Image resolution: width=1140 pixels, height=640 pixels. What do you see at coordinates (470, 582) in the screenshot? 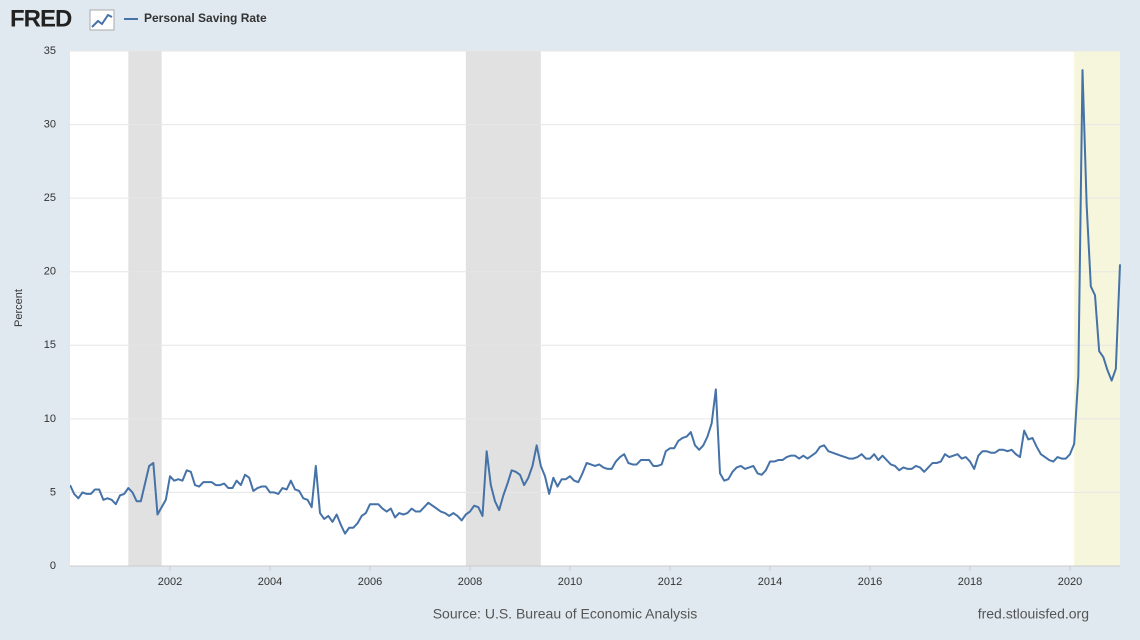
I see `x-tick-label: 2008` at bounding box center [470, 582].